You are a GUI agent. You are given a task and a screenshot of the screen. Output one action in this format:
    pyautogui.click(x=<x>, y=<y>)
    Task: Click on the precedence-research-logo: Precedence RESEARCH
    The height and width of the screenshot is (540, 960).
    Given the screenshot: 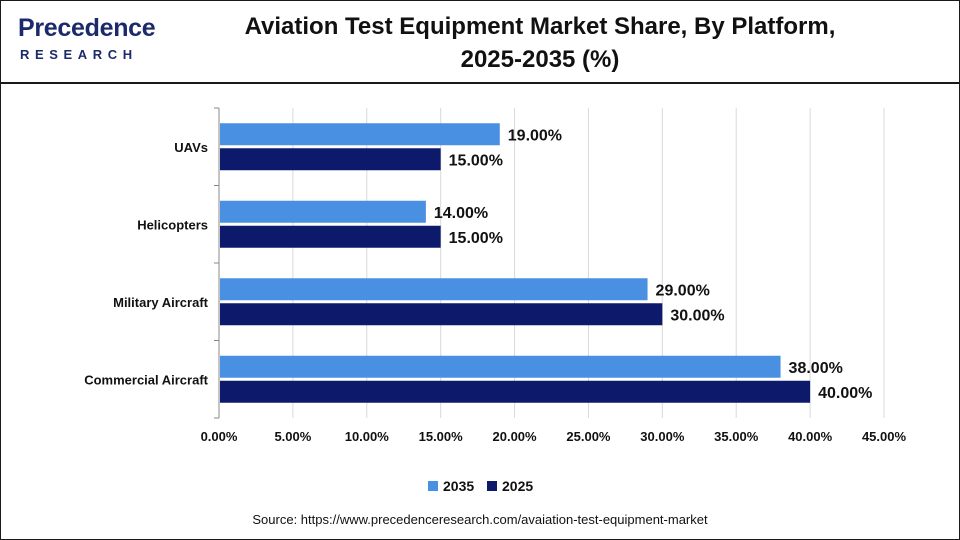 What is the action you would take?
    pyautogui.click(x=93, y=40)
    